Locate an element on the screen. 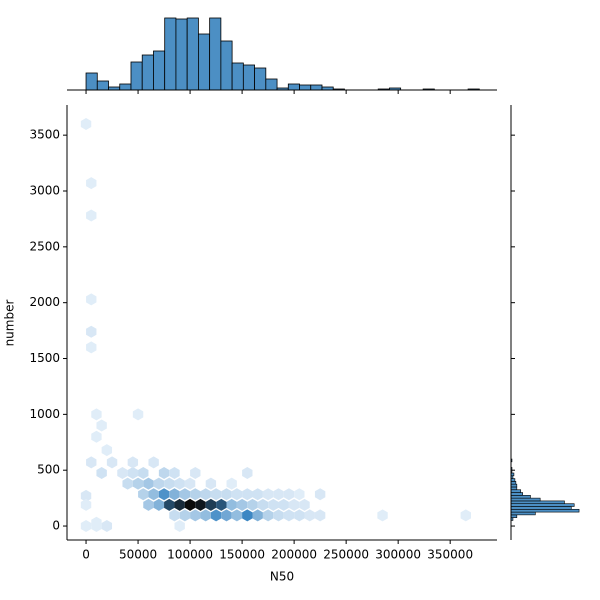 The height and width of the screenshot is (600, 600). y-tick-label: 3500 is located at coordinates (44, 135).